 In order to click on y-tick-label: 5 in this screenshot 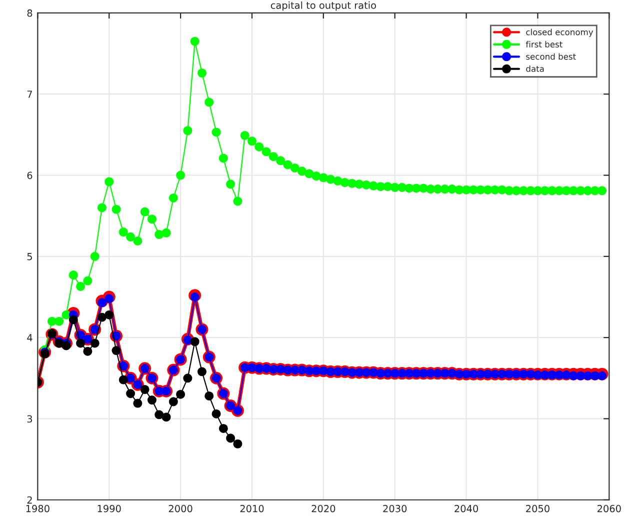, I will do `click(29, 256)`.